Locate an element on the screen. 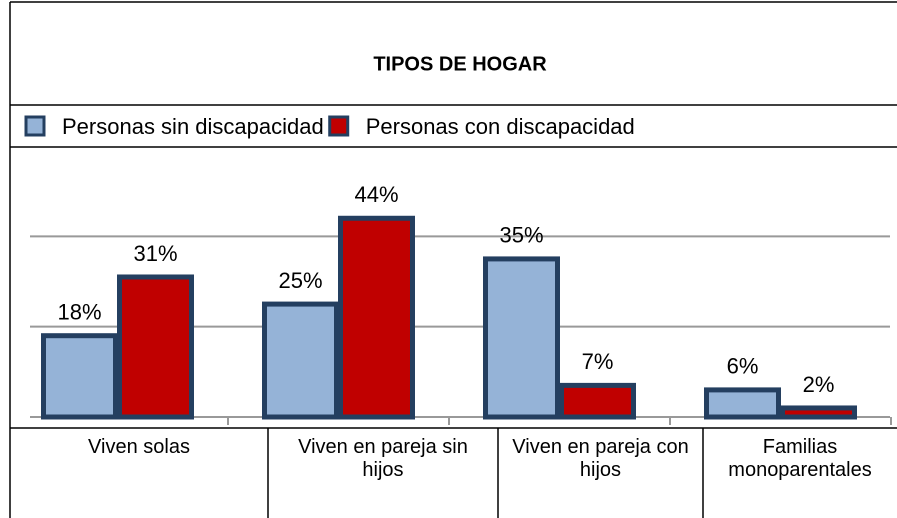  value-label: 7% is located at coordinates (598, 361).